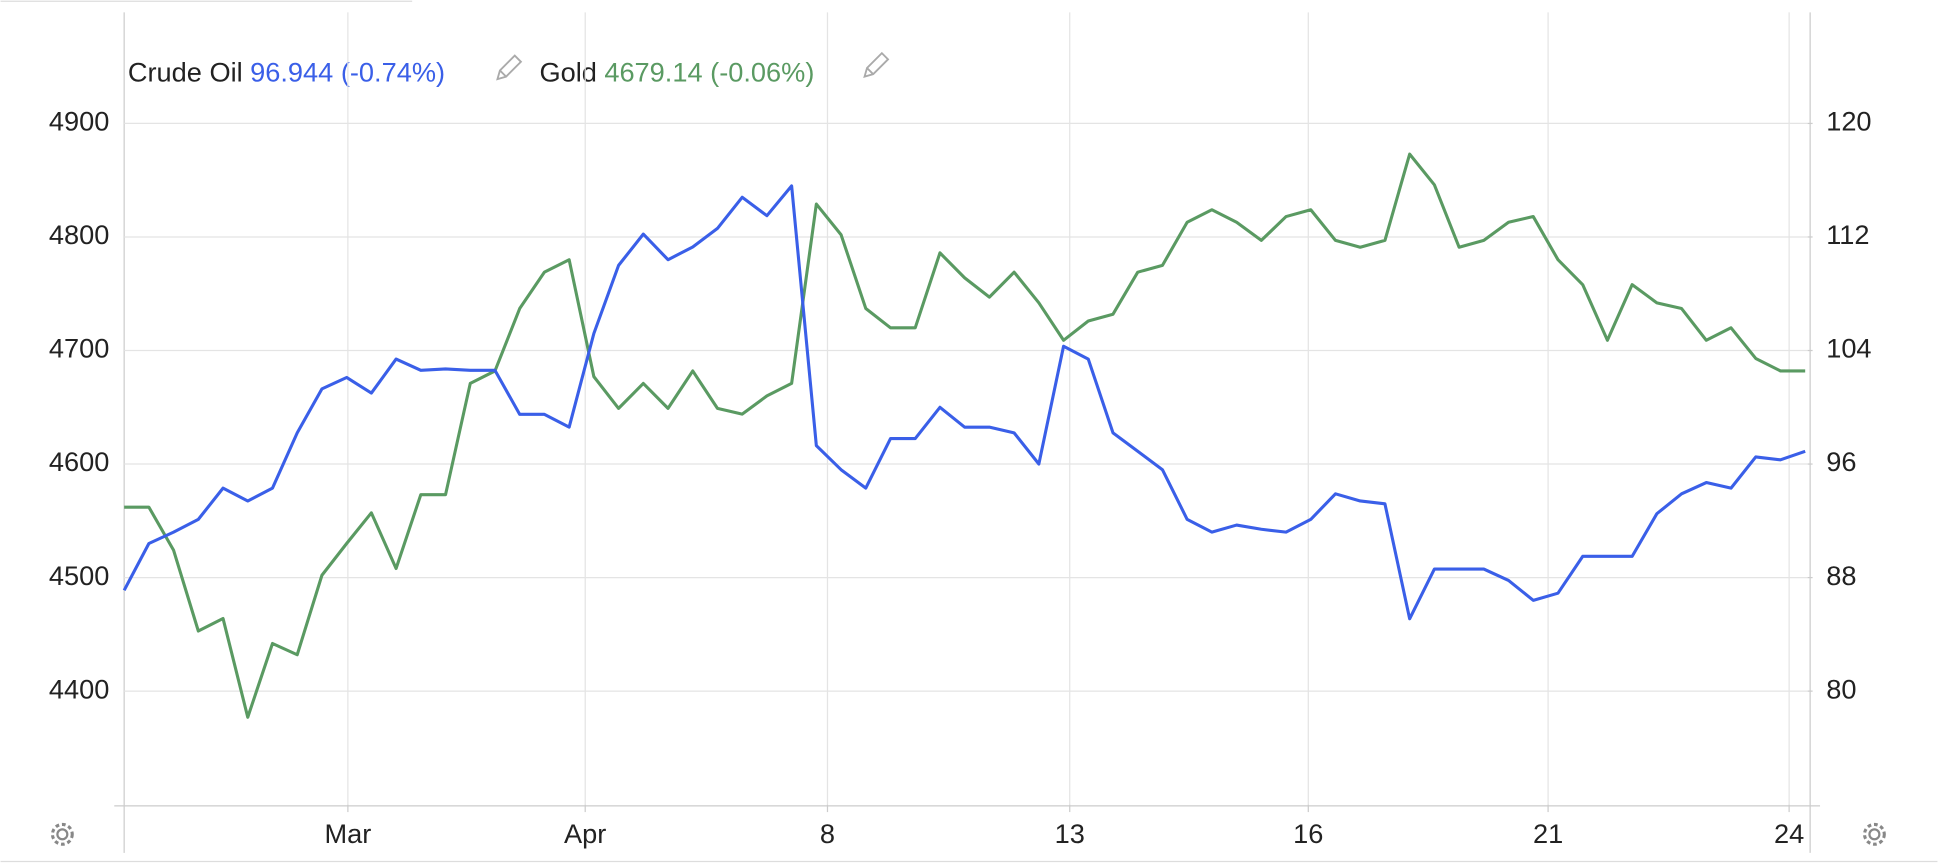 The width and height of the screenshot is (1938, 864). What do you see at coordinates (1548, 833) in the screenshot?
I see `x-tick-label: 21` at bounding box center [1548, 833].